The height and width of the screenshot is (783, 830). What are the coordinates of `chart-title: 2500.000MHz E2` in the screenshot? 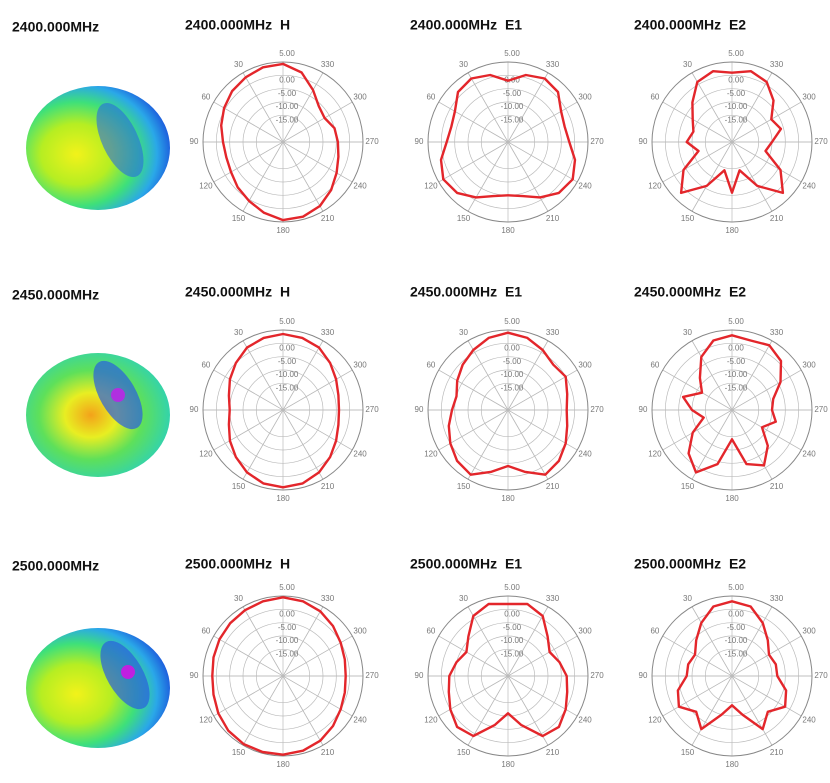 It's located at (690, 564).